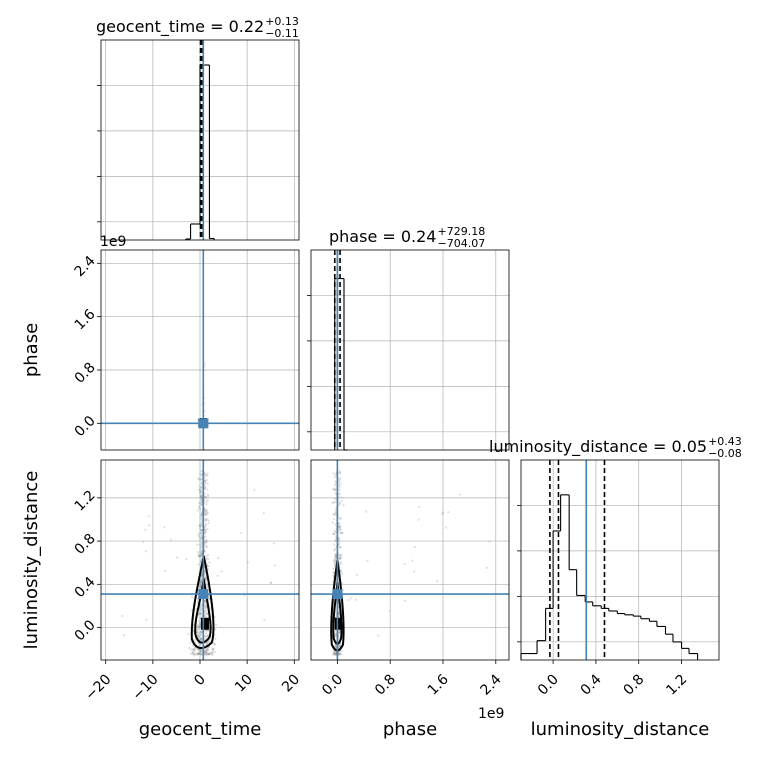  What do you see at coordinates (410, 560) in the screenshot?
I see `frame-luminosity-distance-vs-phase` at bounding box center [410, 560].